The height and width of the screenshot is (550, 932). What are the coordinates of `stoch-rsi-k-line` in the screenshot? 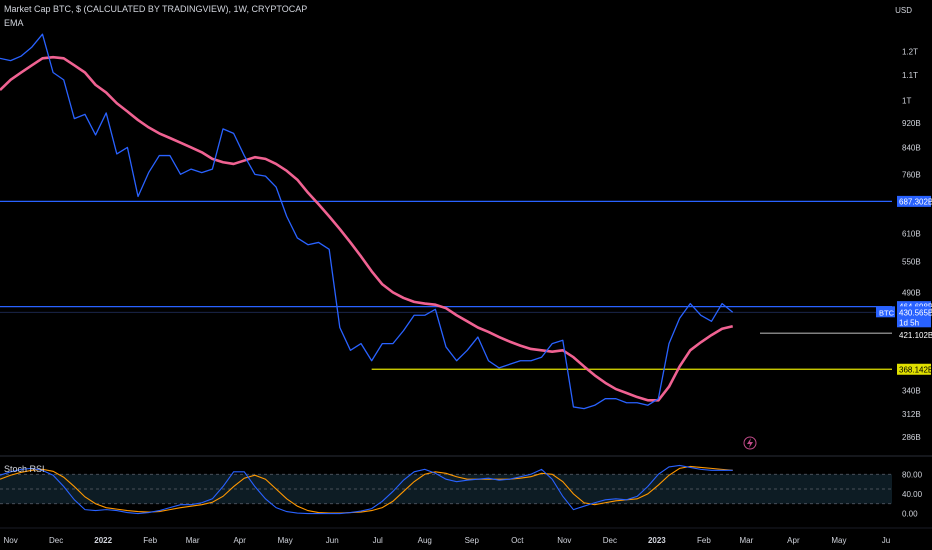 It's located at (366, 489).